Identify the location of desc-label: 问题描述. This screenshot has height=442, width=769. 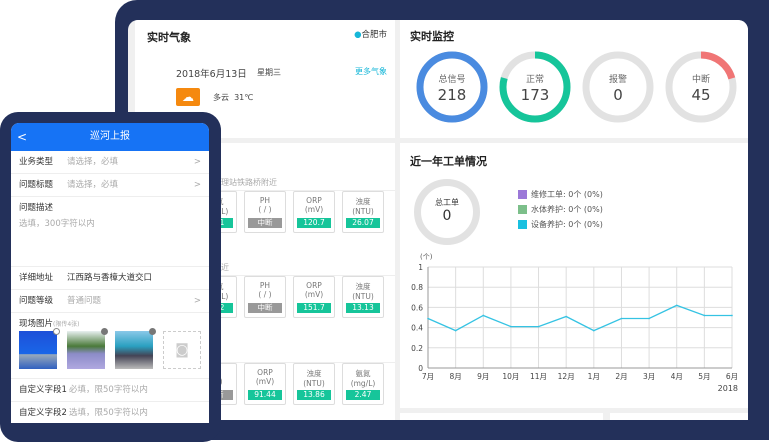
(36, 208).